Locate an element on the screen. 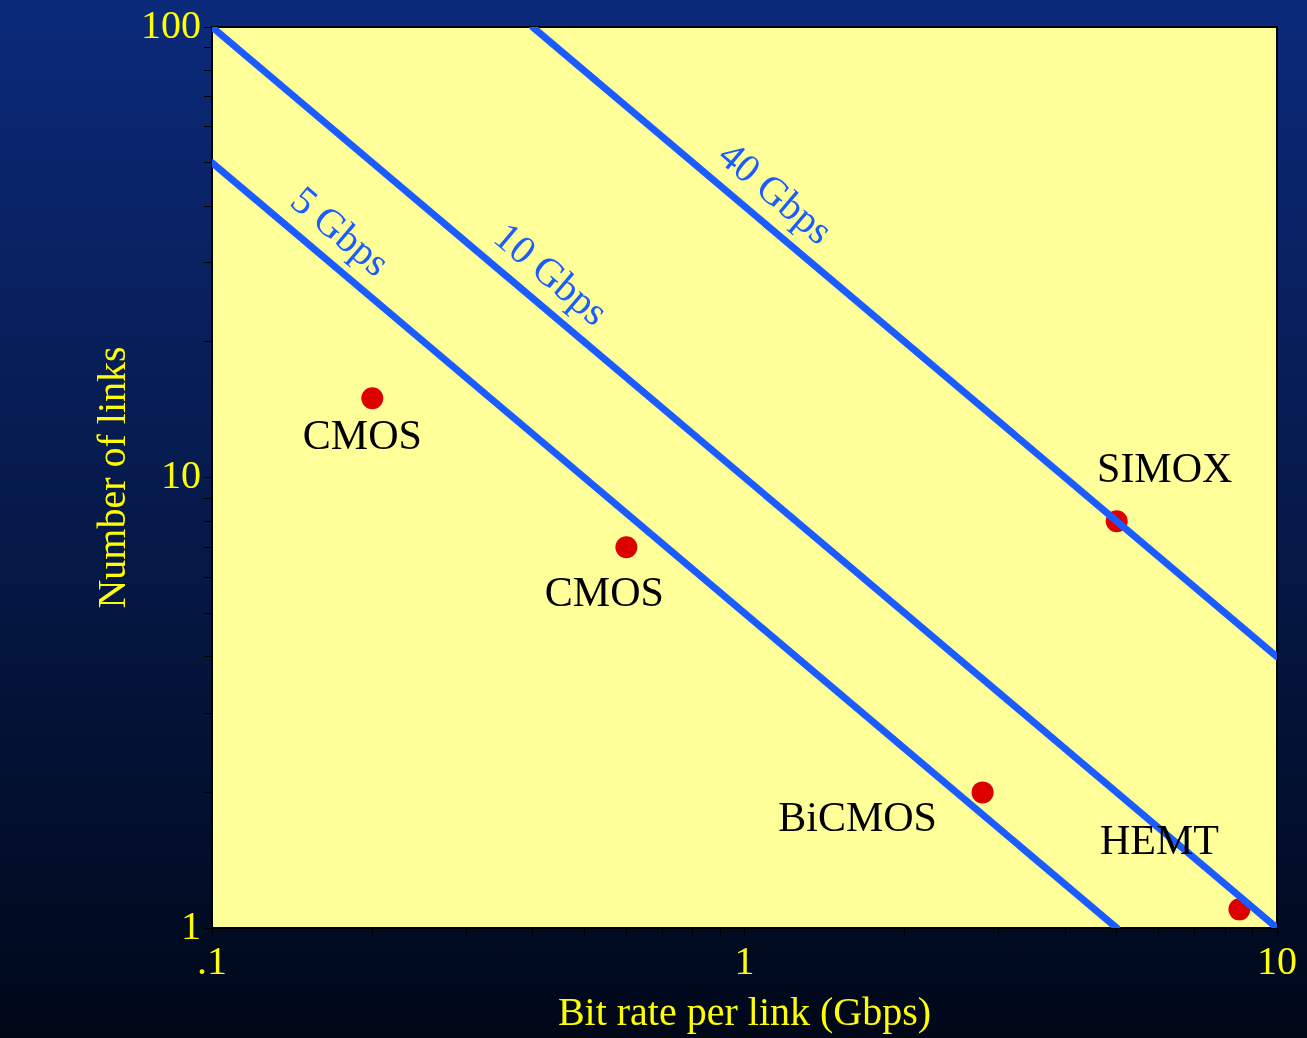  x-axis-title: Bit rate per link (Gbps) is located at coordinates (744, 1011).